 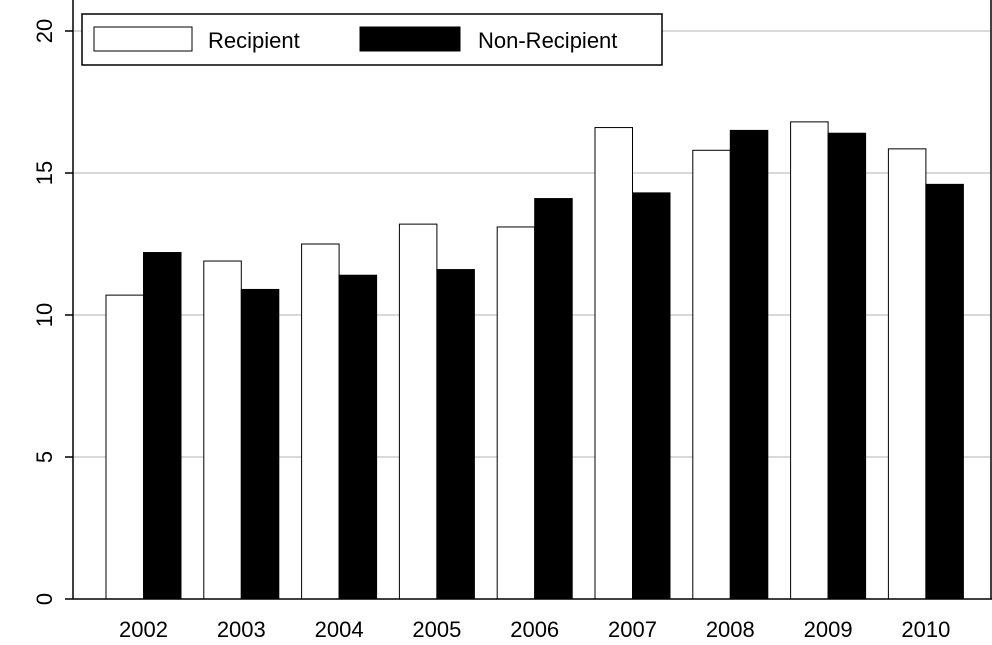 I want to click on bar-non-recipient-2003, so click(x=260, y=444).